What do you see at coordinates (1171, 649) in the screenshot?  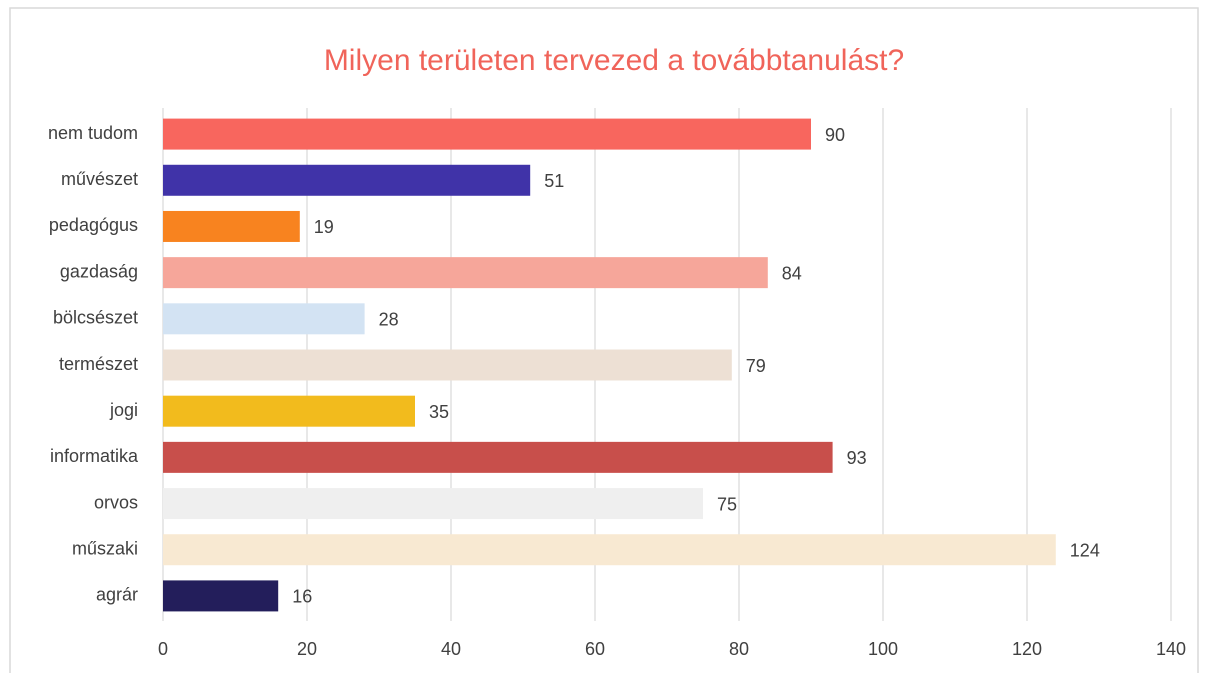 I see `x-tick-label: 140` at bounding box center [1171, 649].